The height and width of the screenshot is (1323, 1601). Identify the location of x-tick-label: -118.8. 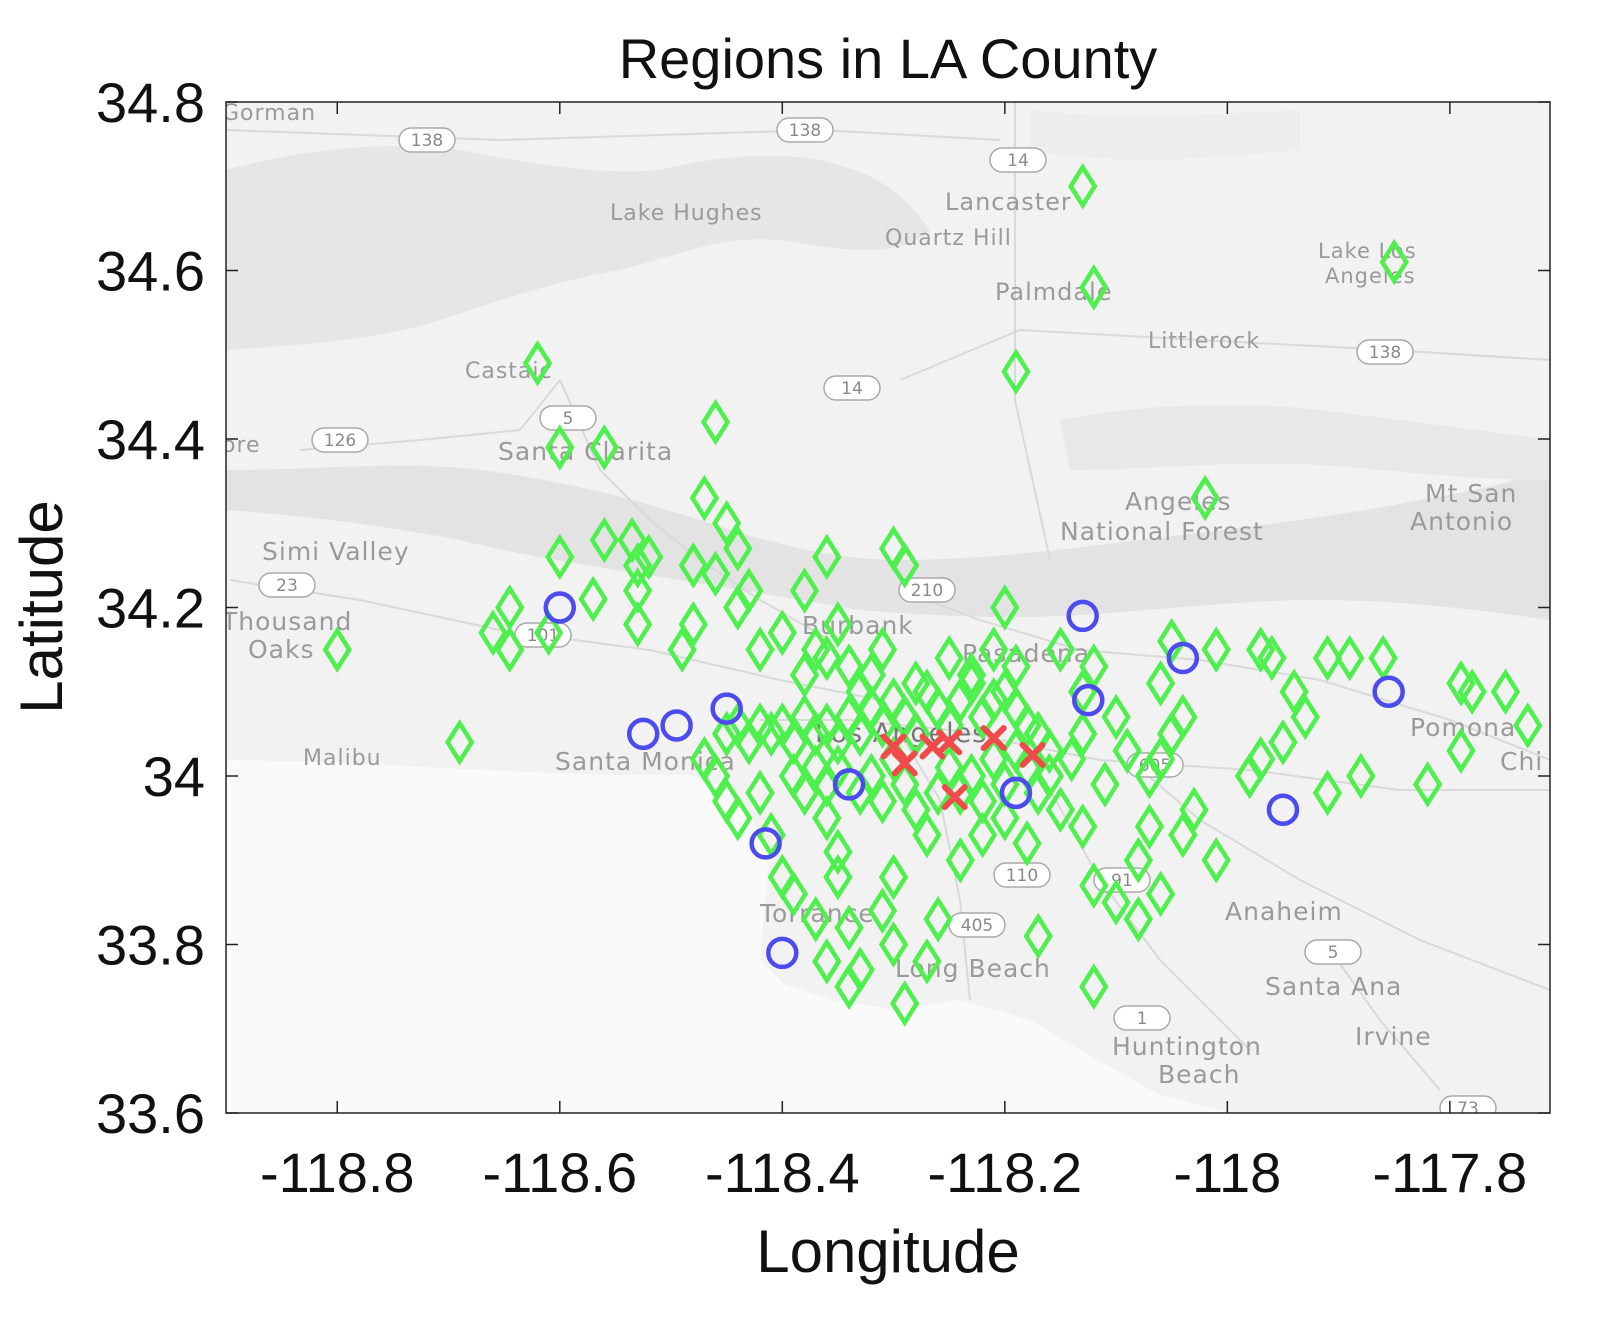
(337, 1172).